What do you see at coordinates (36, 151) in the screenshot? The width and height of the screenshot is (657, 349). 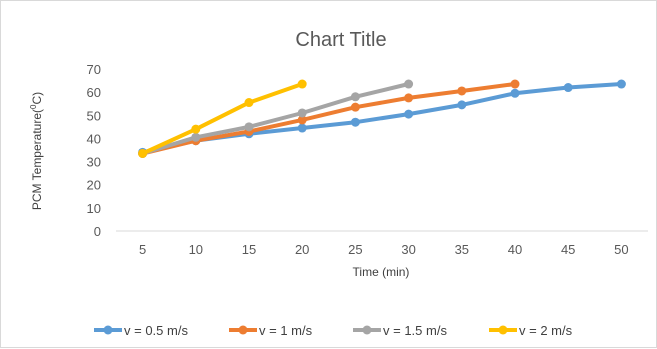 I see `y-axis-title: PCM Temperature(0C)` at bounding box center [36, 151].